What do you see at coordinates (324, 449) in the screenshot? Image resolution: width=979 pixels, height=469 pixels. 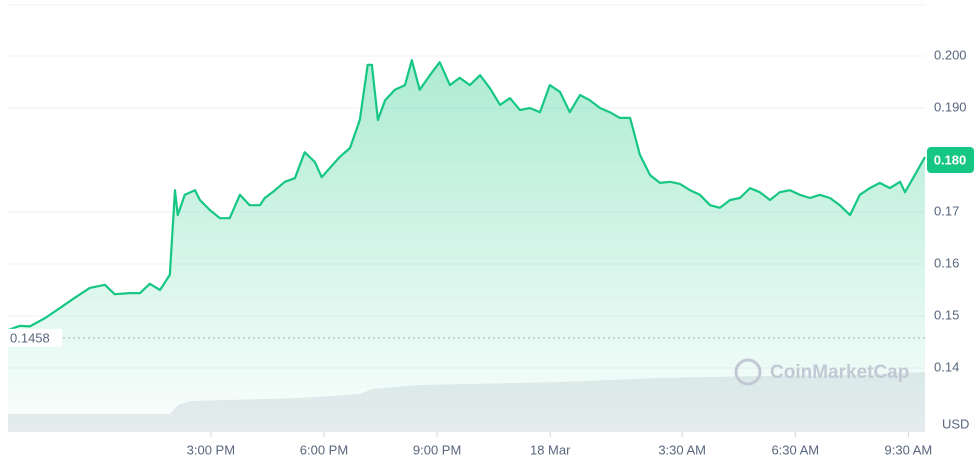 I see `x-tick-label: 6:00 PM` at bounding box center [324, 449].